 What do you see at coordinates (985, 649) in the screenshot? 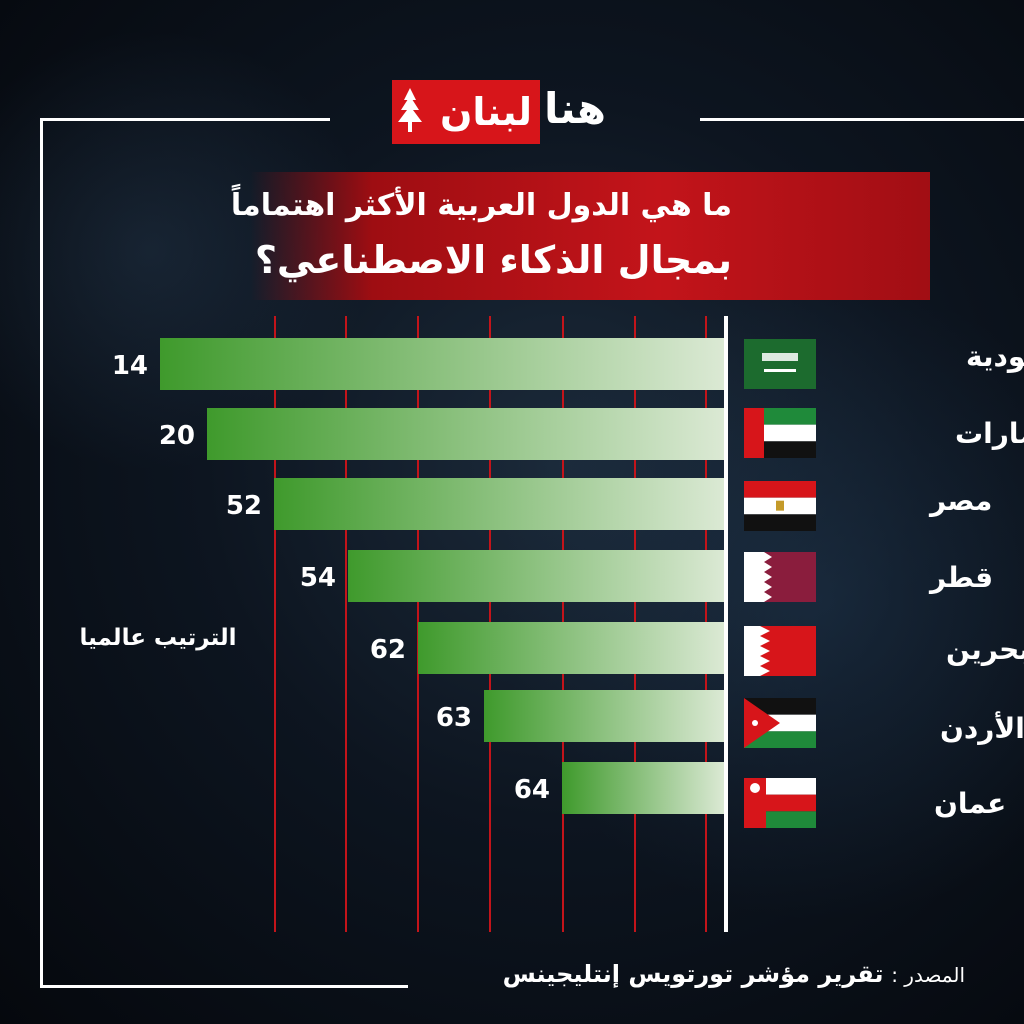
I see `category-label: البحرين` at bounding box center [985, 649].